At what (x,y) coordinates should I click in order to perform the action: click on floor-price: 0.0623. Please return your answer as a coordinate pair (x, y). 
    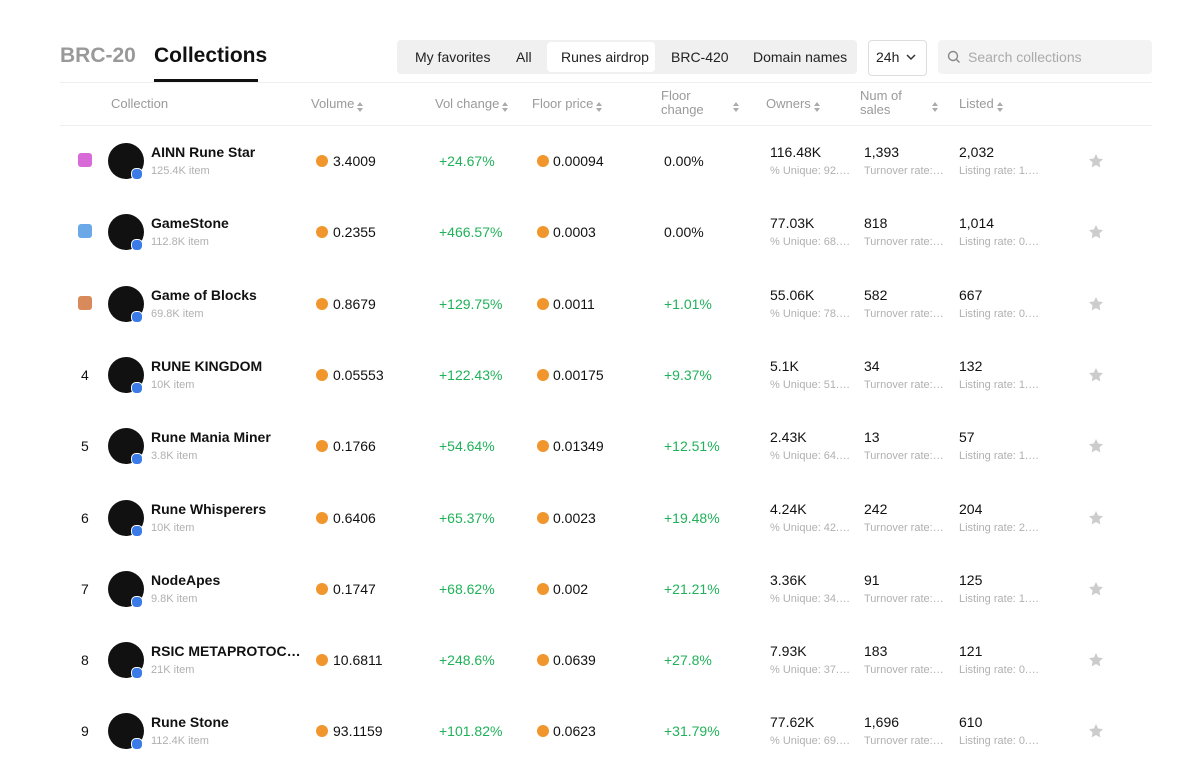
    Looking at the image, I should click on (574, 731).